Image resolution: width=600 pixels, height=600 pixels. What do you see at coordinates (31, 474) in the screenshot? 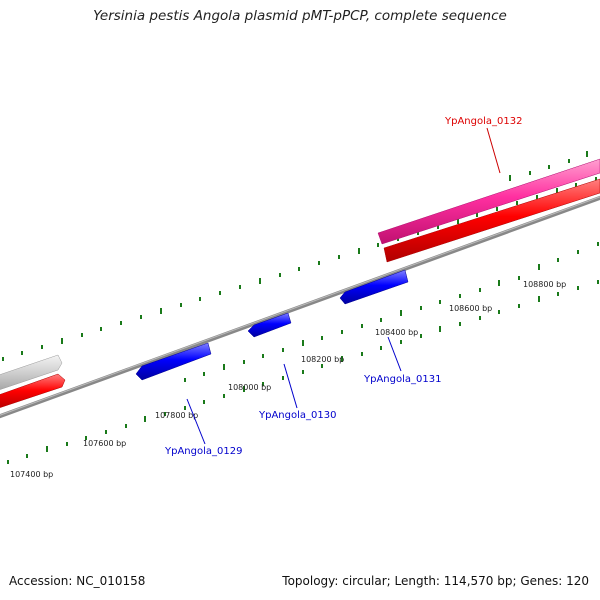
I see `scale-label-107400: 107400 bp` at bounding box center [31, 474].